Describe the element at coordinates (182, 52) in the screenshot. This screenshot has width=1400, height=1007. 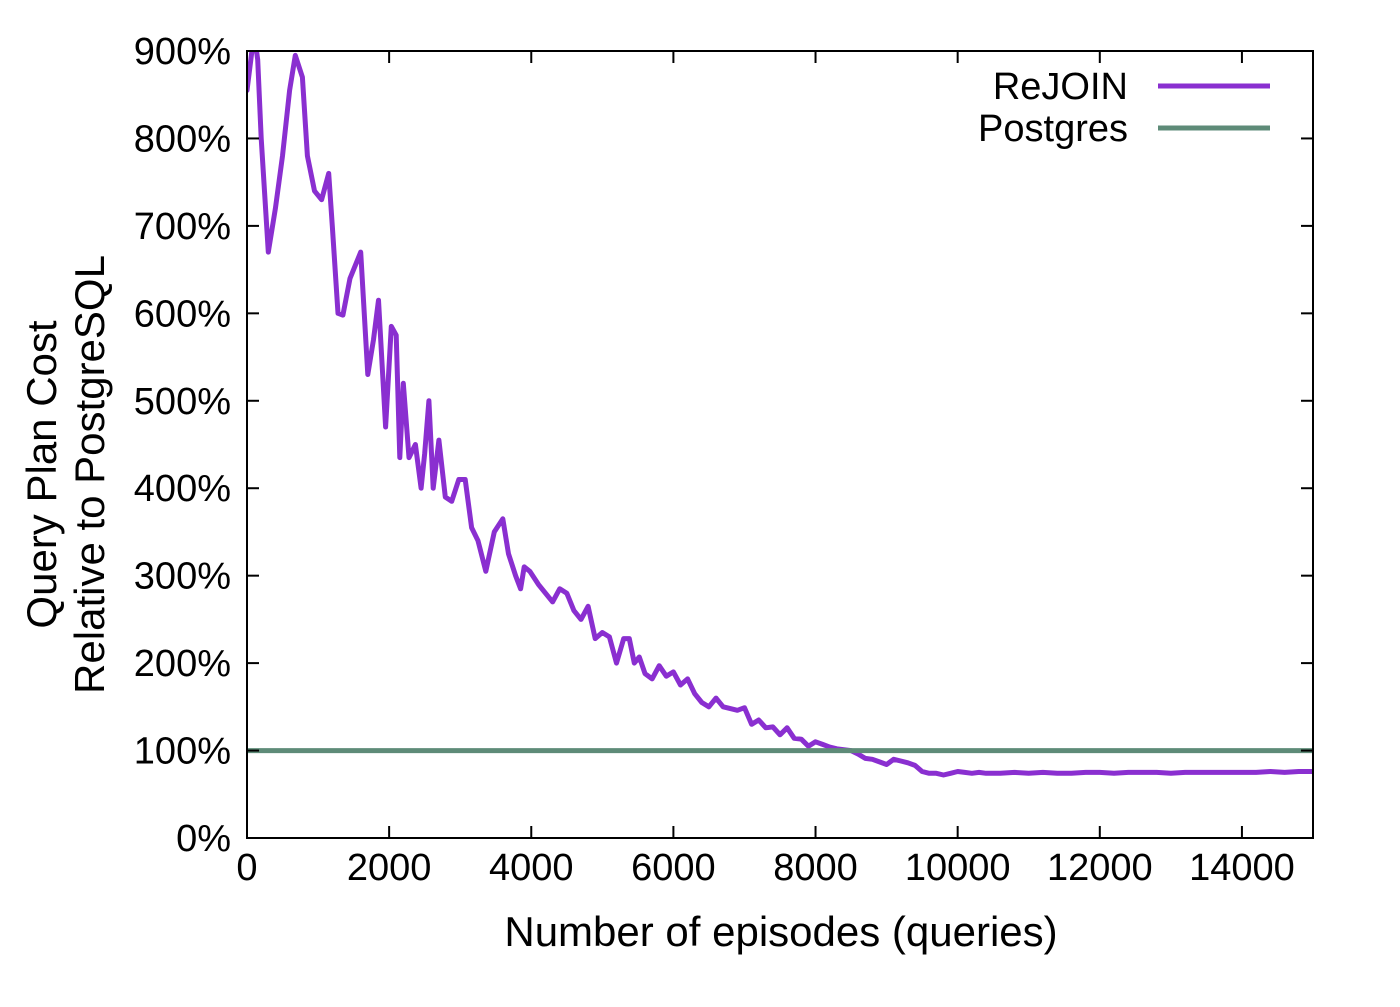
I see `y-tick-label: 900%` at that location.